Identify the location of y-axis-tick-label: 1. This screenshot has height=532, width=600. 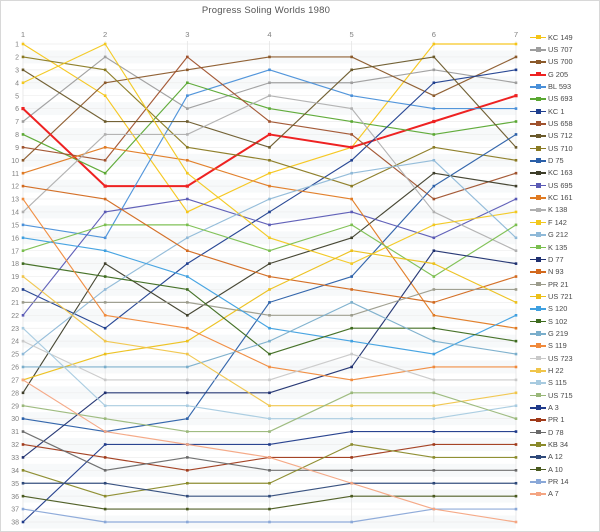
(17, 45).